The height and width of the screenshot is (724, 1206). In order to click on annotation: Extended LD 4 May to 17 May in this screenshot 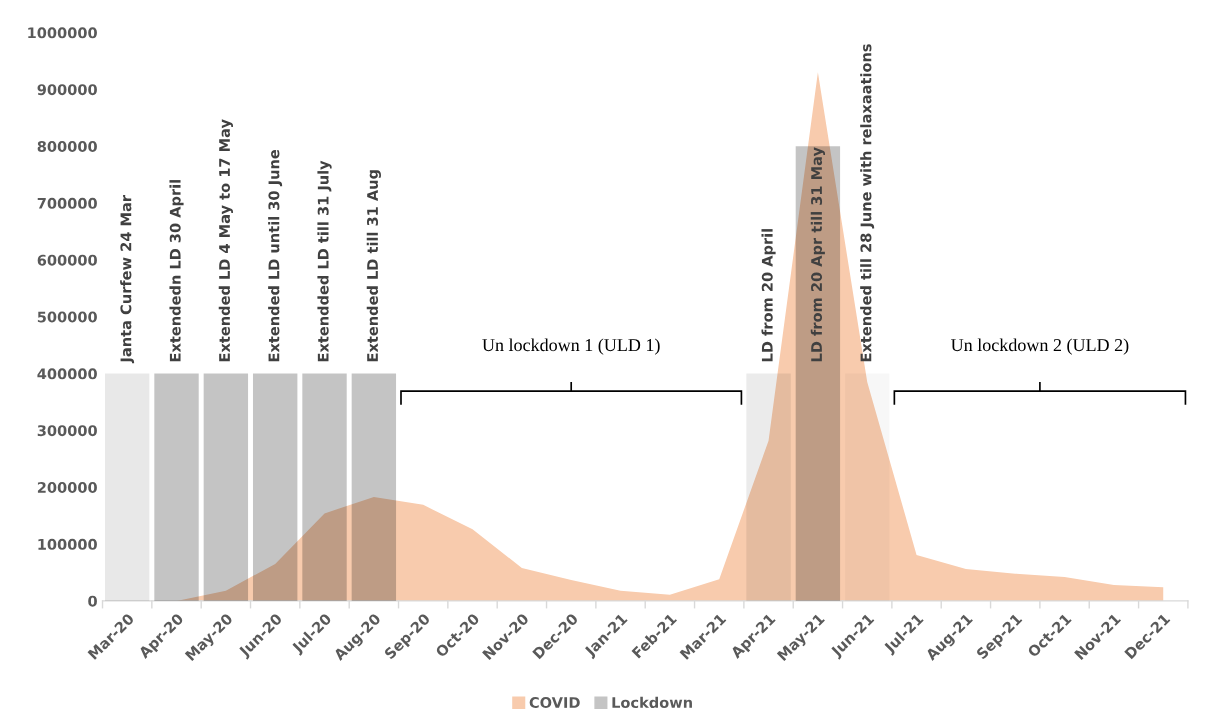, I will do `click(225, 240)`.